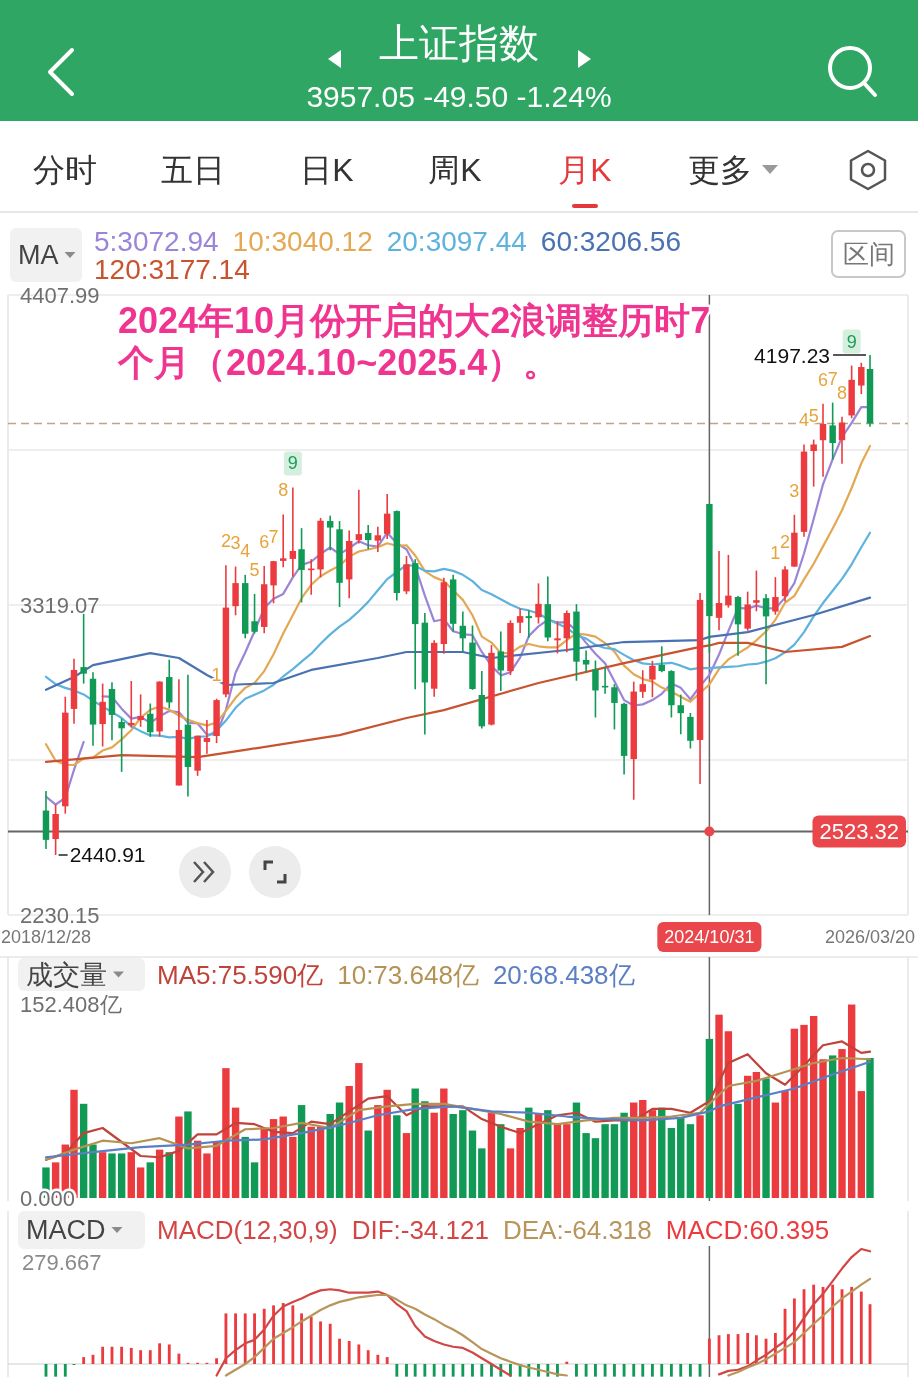 The width and height of the screenshot is (918, 1377). I want to click on annotation: 6, so click(823, 379).